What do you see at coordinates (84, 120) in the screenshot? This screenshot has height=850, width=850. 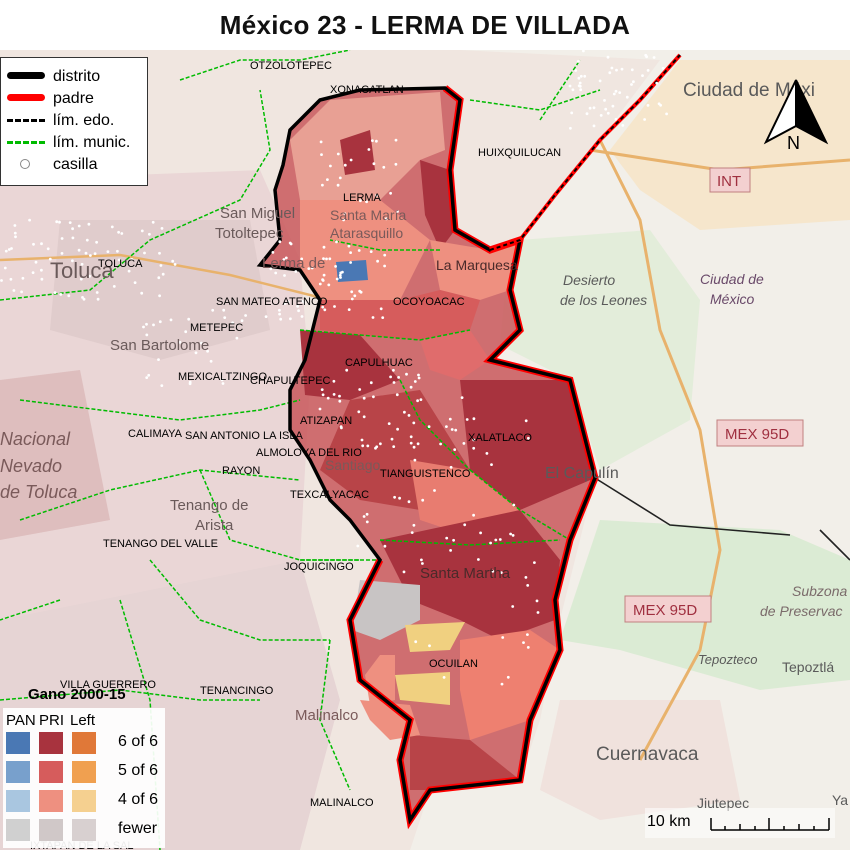 I see `legend-label: lím. edo.` at bounding box center [84, 120].